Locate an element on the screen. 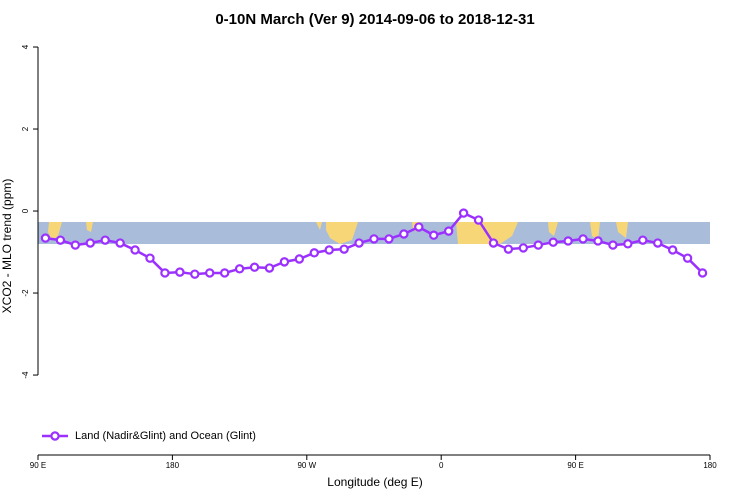 The height and width of the screenshot is (500, 750). y-axis-label: XCO2 - MLO trend (ppm) is located at coordinates (7, 246).